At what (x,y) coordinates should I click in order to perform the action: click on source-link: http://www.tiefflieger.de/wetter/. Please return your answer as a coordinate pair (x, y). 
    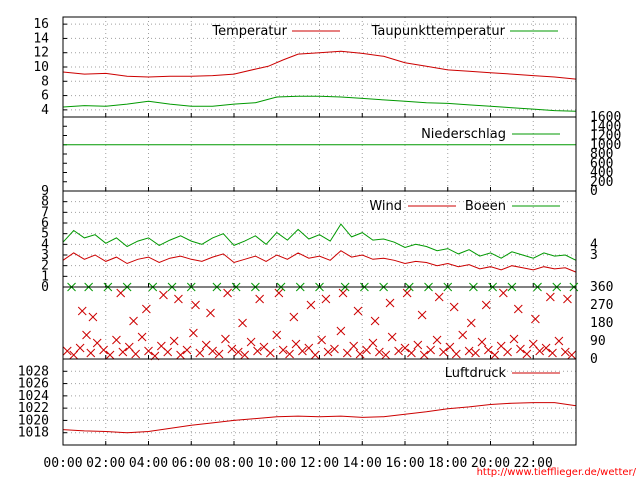
    Looking at the image, I should click on (557, 472).